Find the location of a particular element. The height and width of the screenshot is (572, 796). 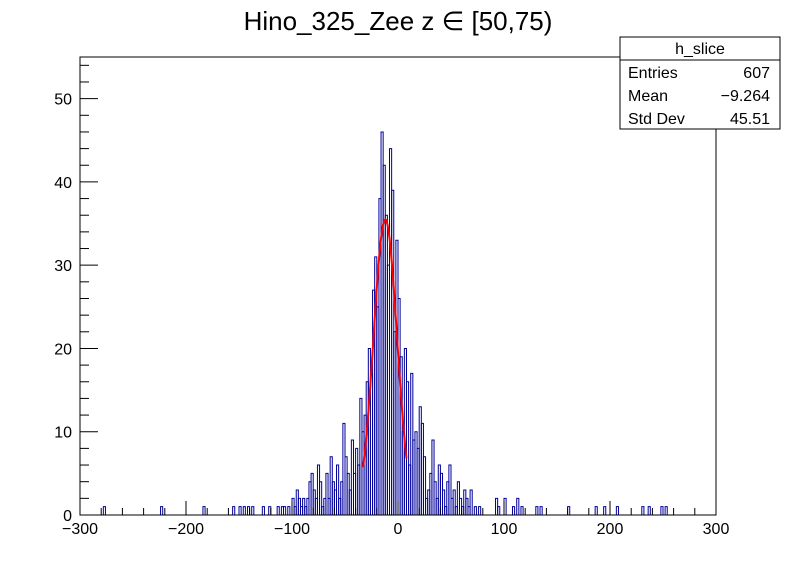

y-tick-label: 30 is located at coordinates (63, 266).